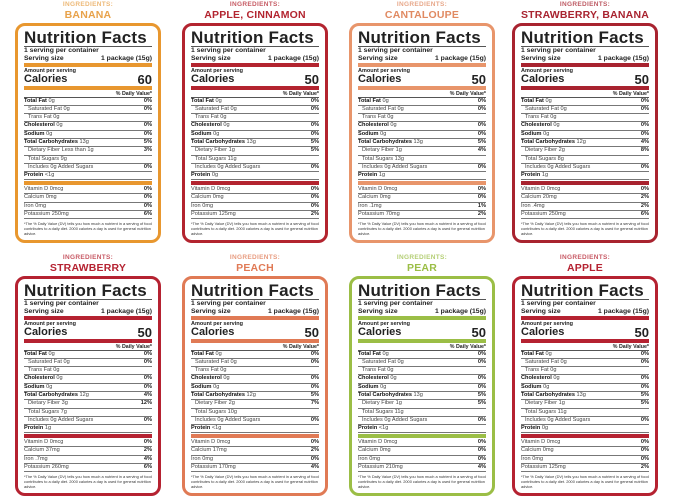  I want to click on vitamin-dv: 6%, so click(644, 213).